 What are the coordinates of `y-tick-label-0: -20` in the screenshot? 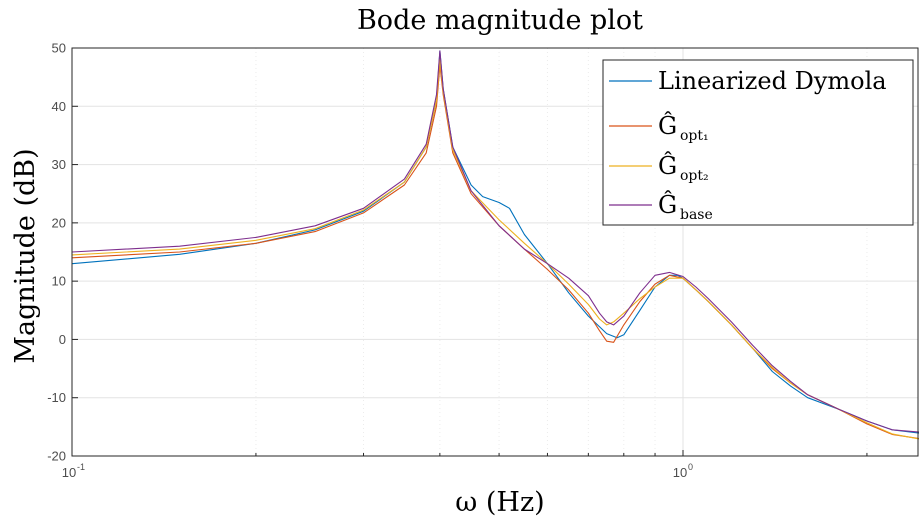 It's located at (56, 456).